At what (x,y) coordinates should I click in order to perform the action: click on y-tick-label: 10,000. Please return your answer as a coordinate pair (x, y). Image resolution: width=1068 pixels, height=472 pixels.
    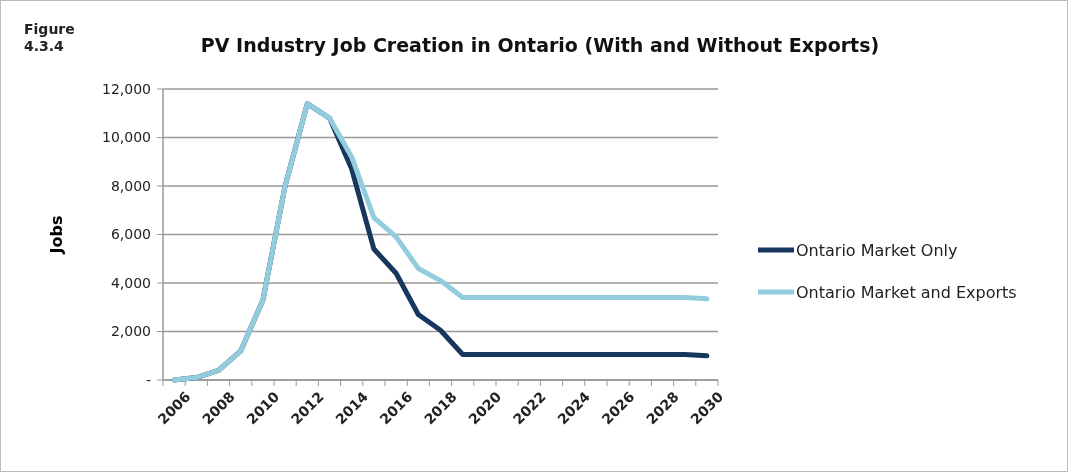
    Looking at the image, I should click on (126, 137).